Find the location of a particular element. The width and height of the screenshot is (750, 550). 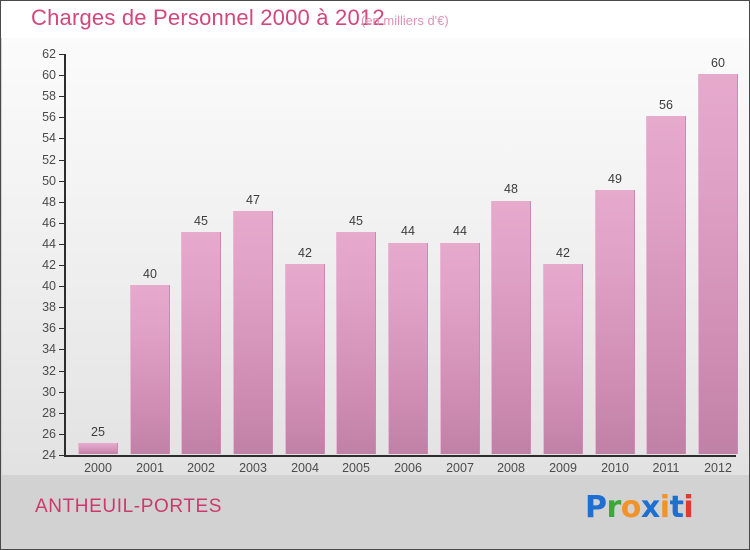

x-axis-tick-label: 2009 is located at coordinates (563, 468).